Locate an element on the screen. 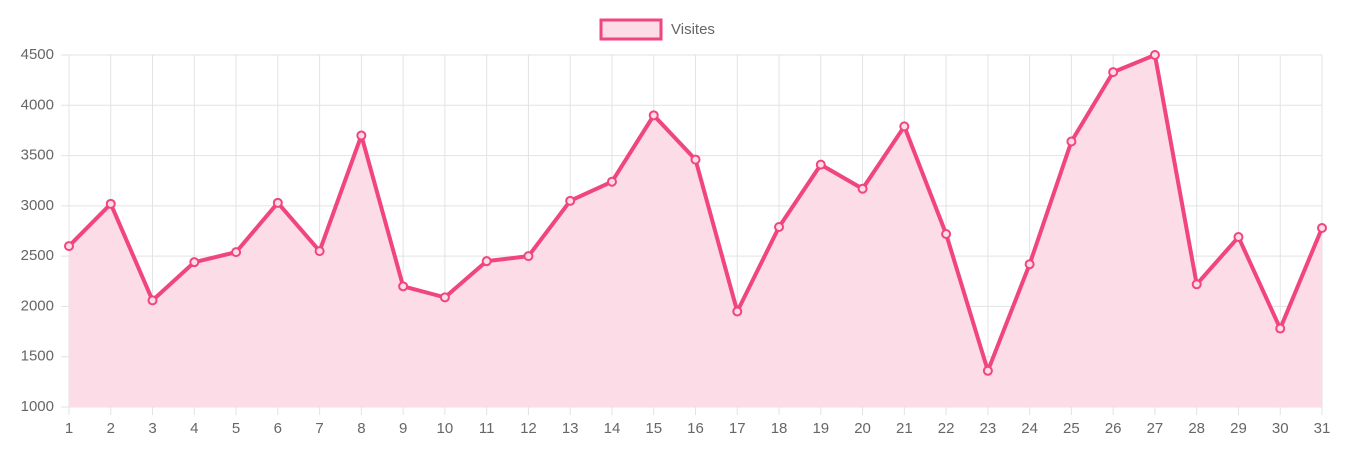 The width and height of the screenshot is (1352, 453). x-tick-label: 17 is located at coordinates (737, 428).